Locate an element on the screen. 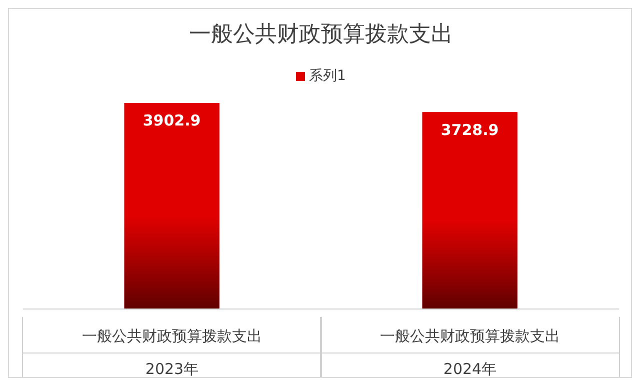 The height and width of the screenshot is (386, 640). data-label: 3902.9 is located at coordinates (171, 121).